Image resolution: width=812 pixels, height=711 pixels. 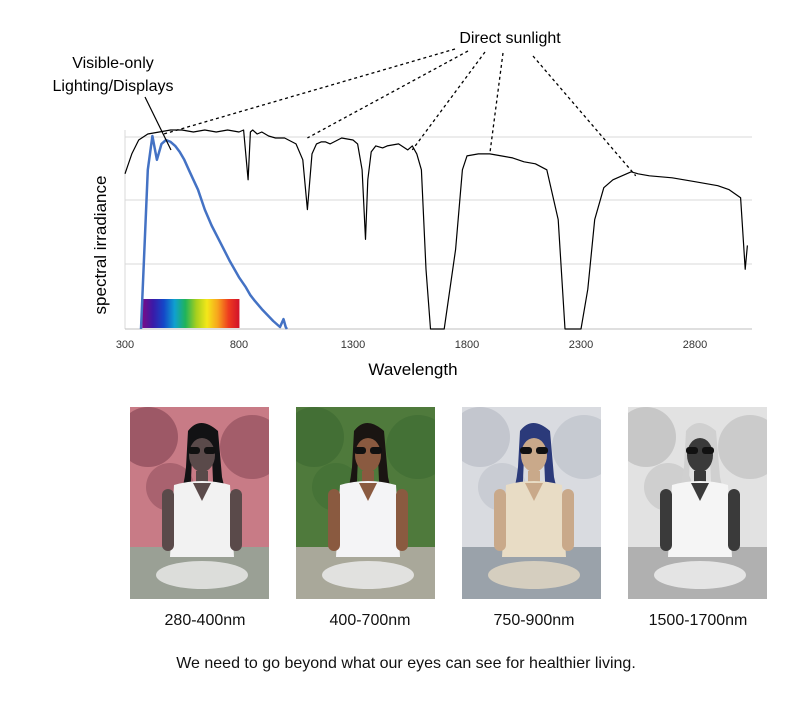 I want to click on x-tick-label: 2300, so click(x=581, y=345).